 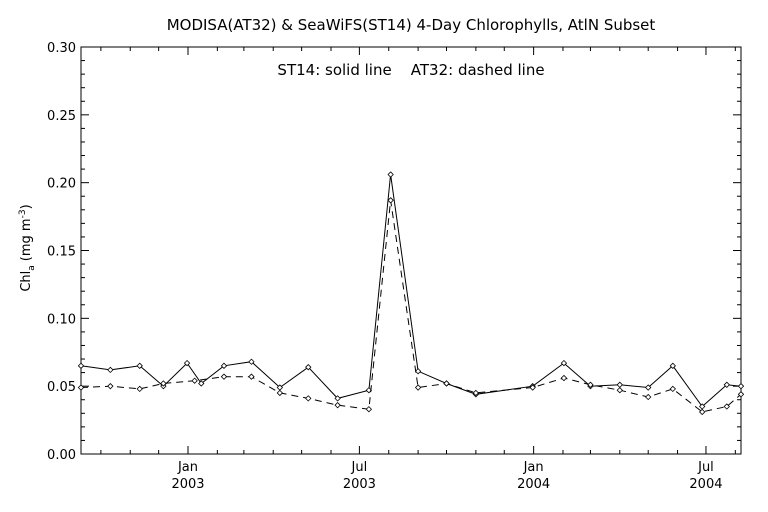 I want to click on y-tick-label: 0.05, so click(x=61, y=387).